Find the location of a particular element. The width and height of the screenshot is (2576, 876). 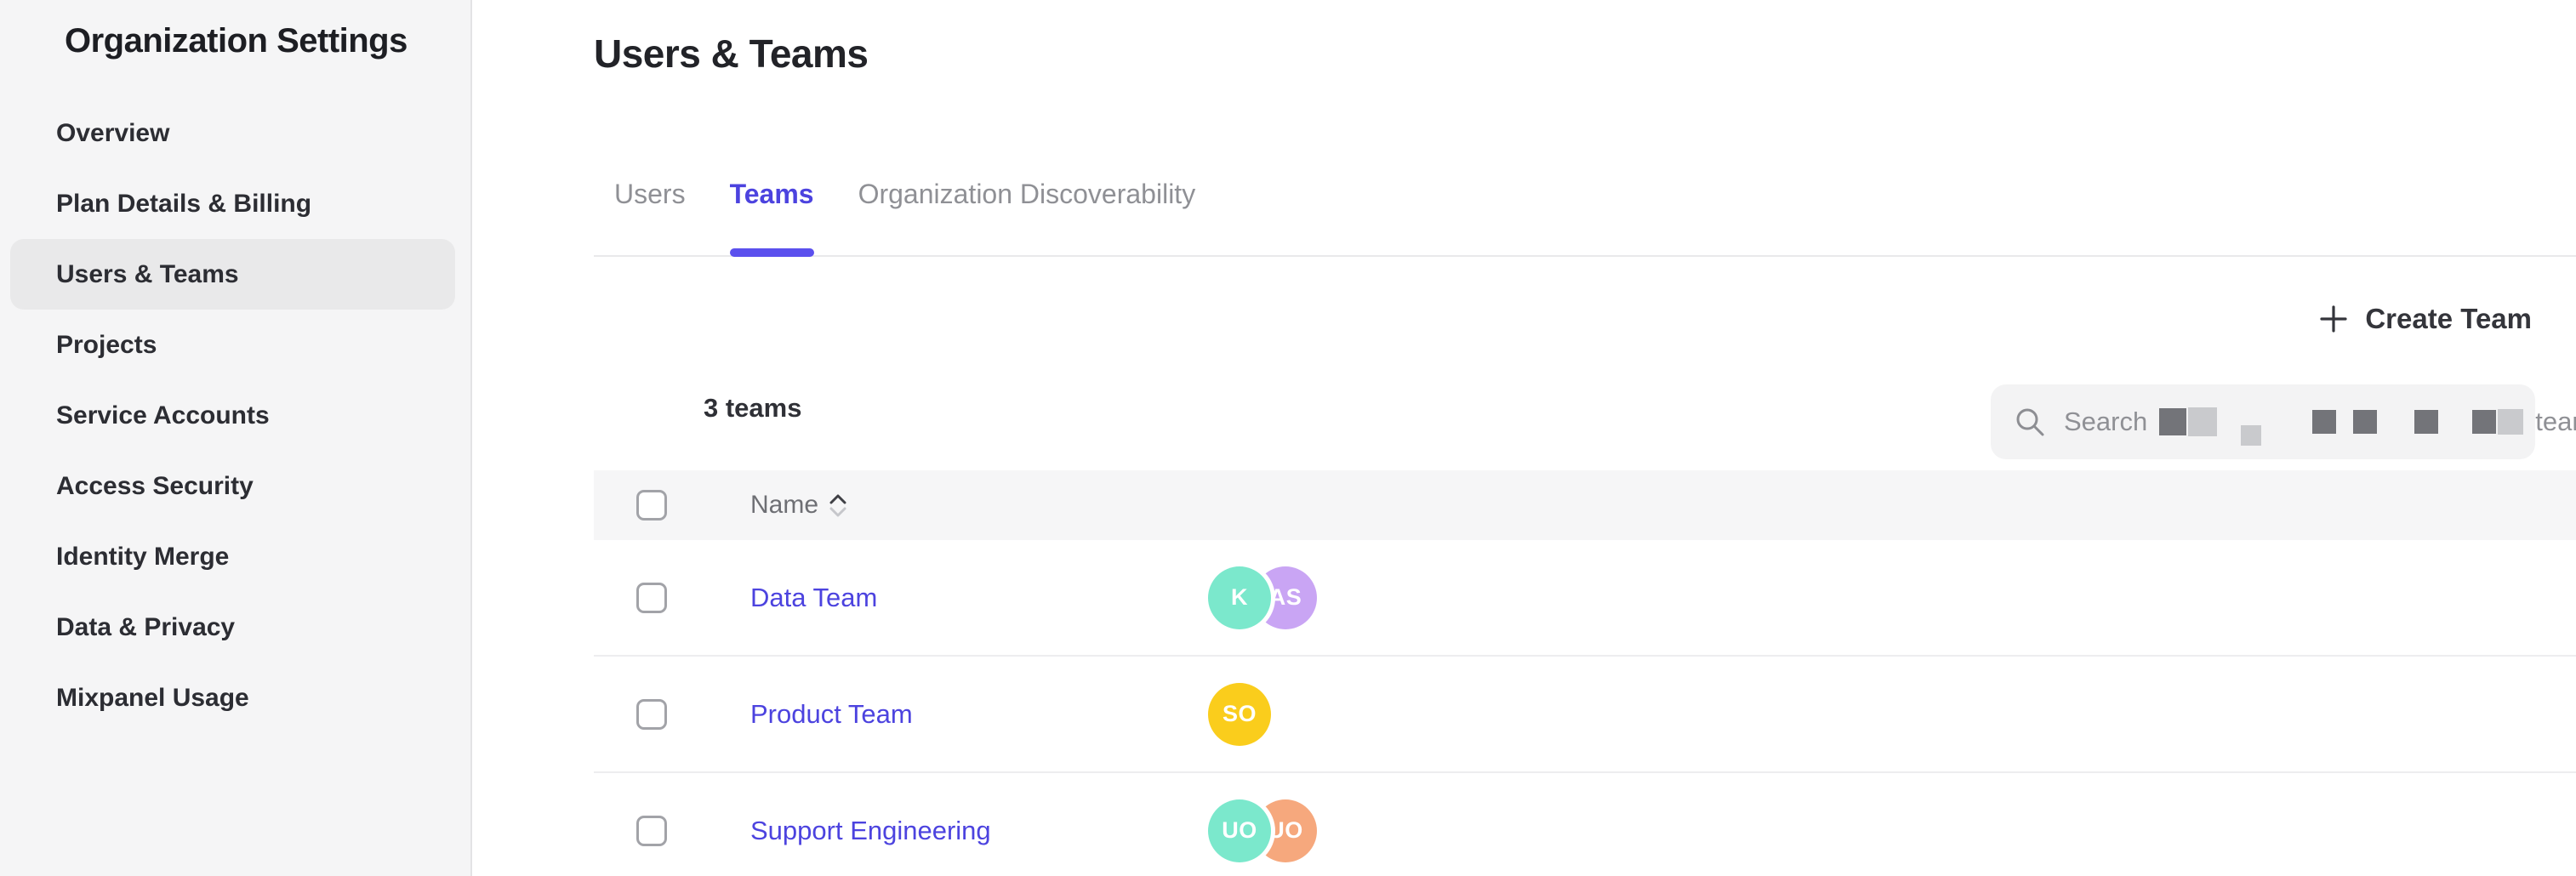

tab-bar: Users Teams Organization Discoverability is located at coordinates (1585, 209).